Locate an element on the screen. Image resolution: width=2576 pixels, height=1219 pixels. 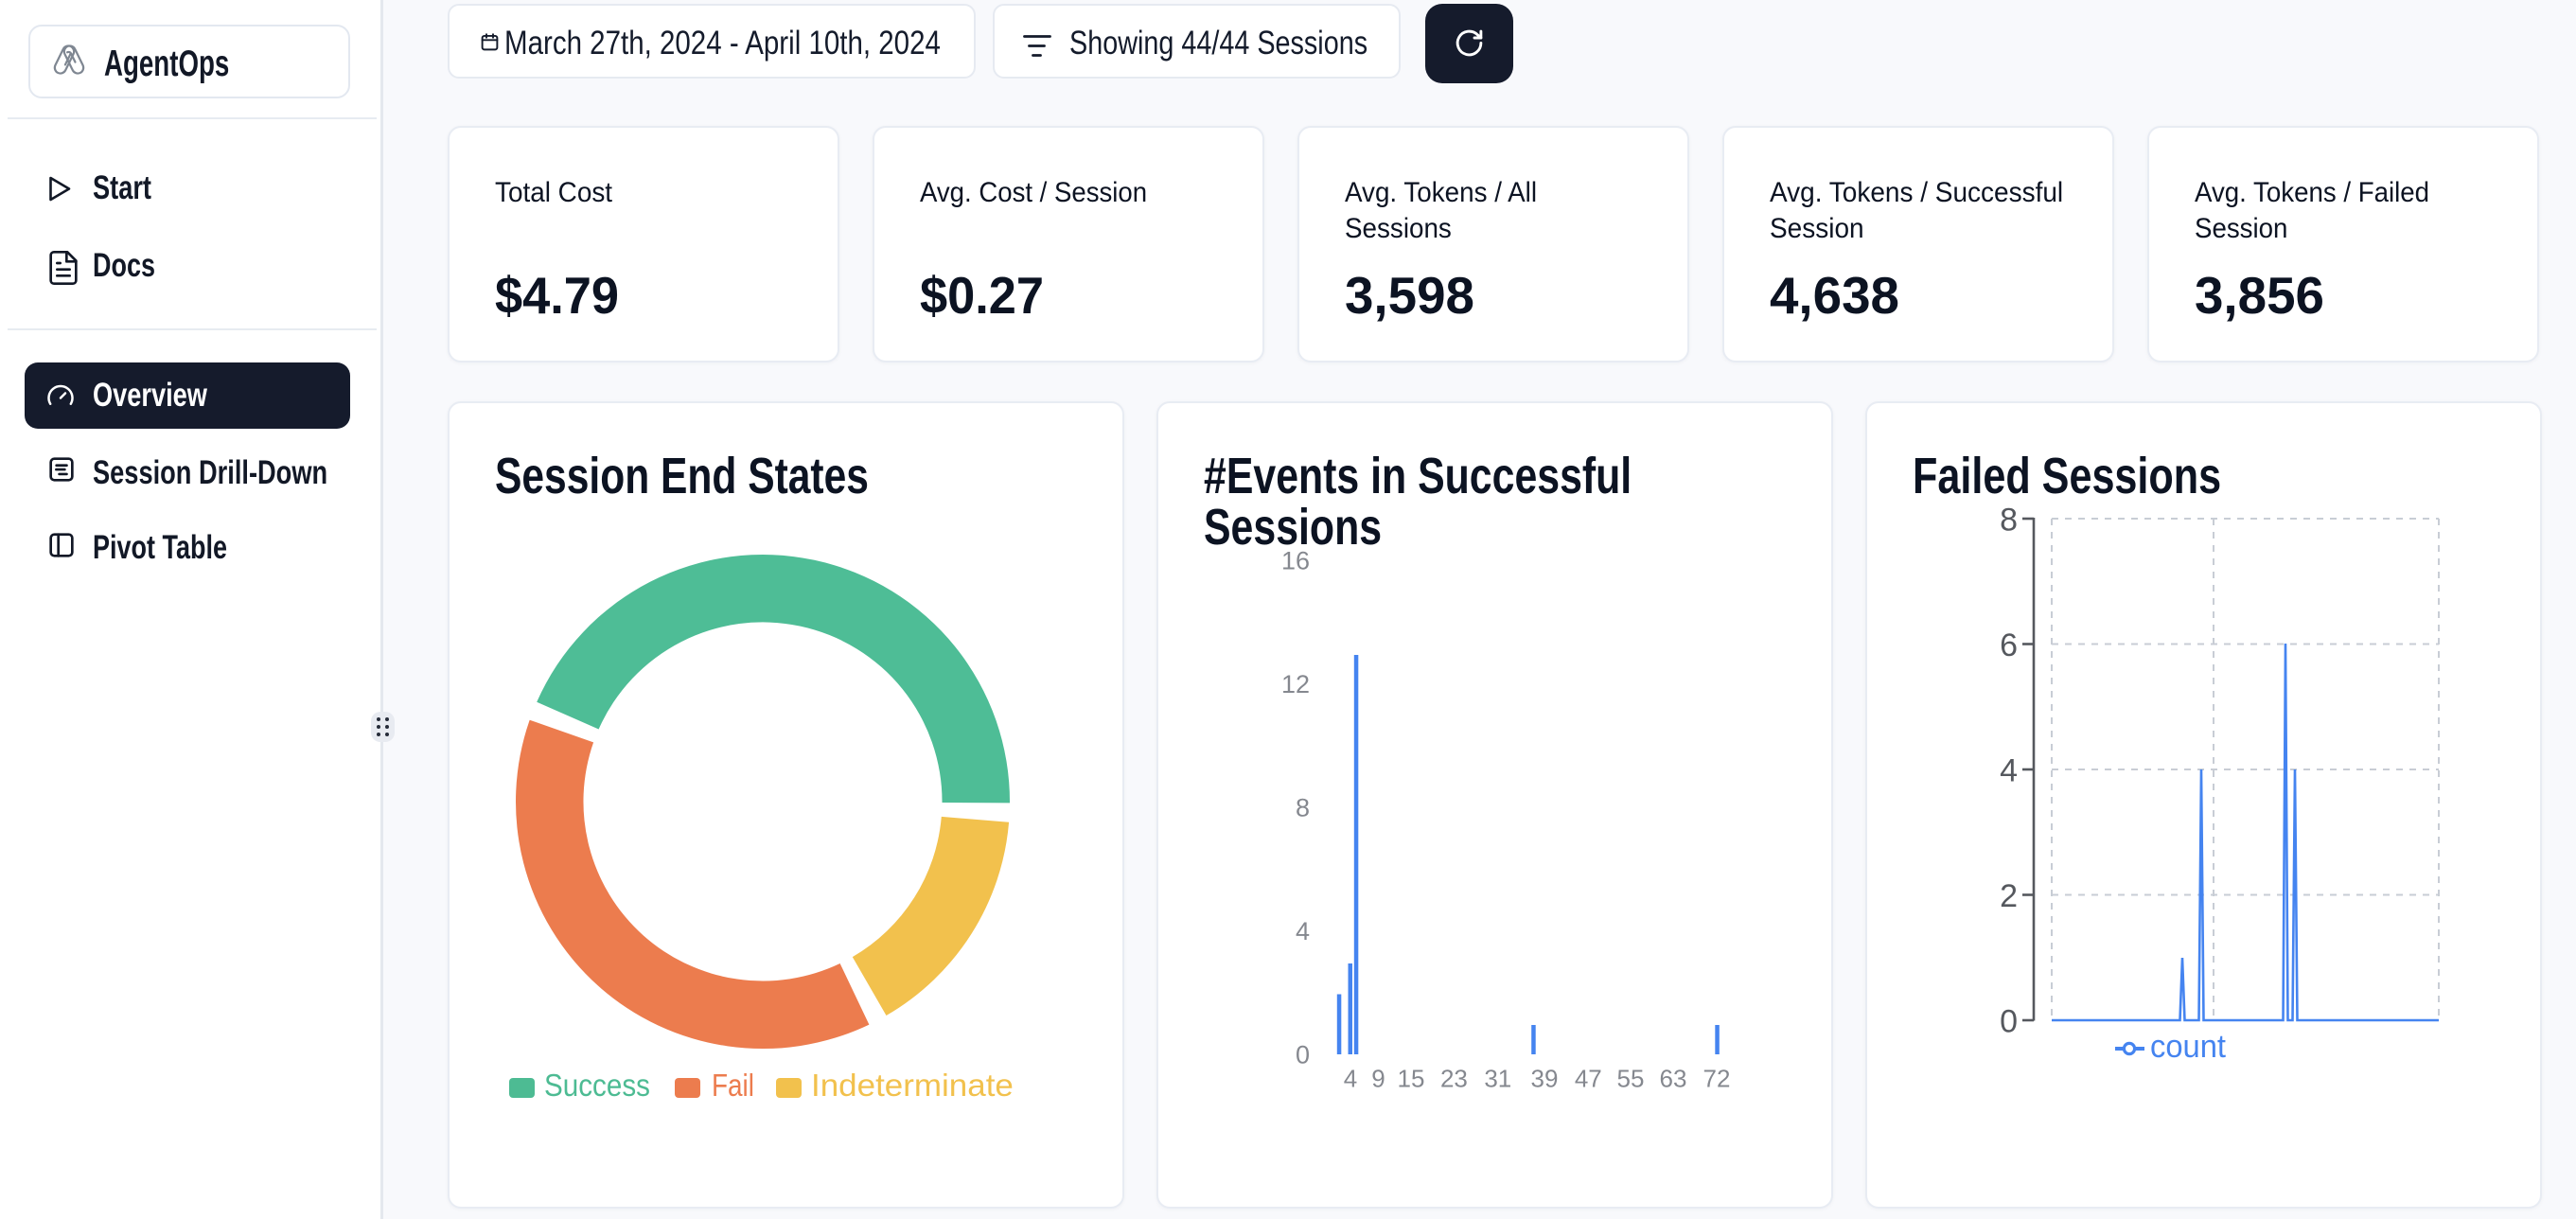
svg-text: 47 is located at coordinates (1588, 1079).